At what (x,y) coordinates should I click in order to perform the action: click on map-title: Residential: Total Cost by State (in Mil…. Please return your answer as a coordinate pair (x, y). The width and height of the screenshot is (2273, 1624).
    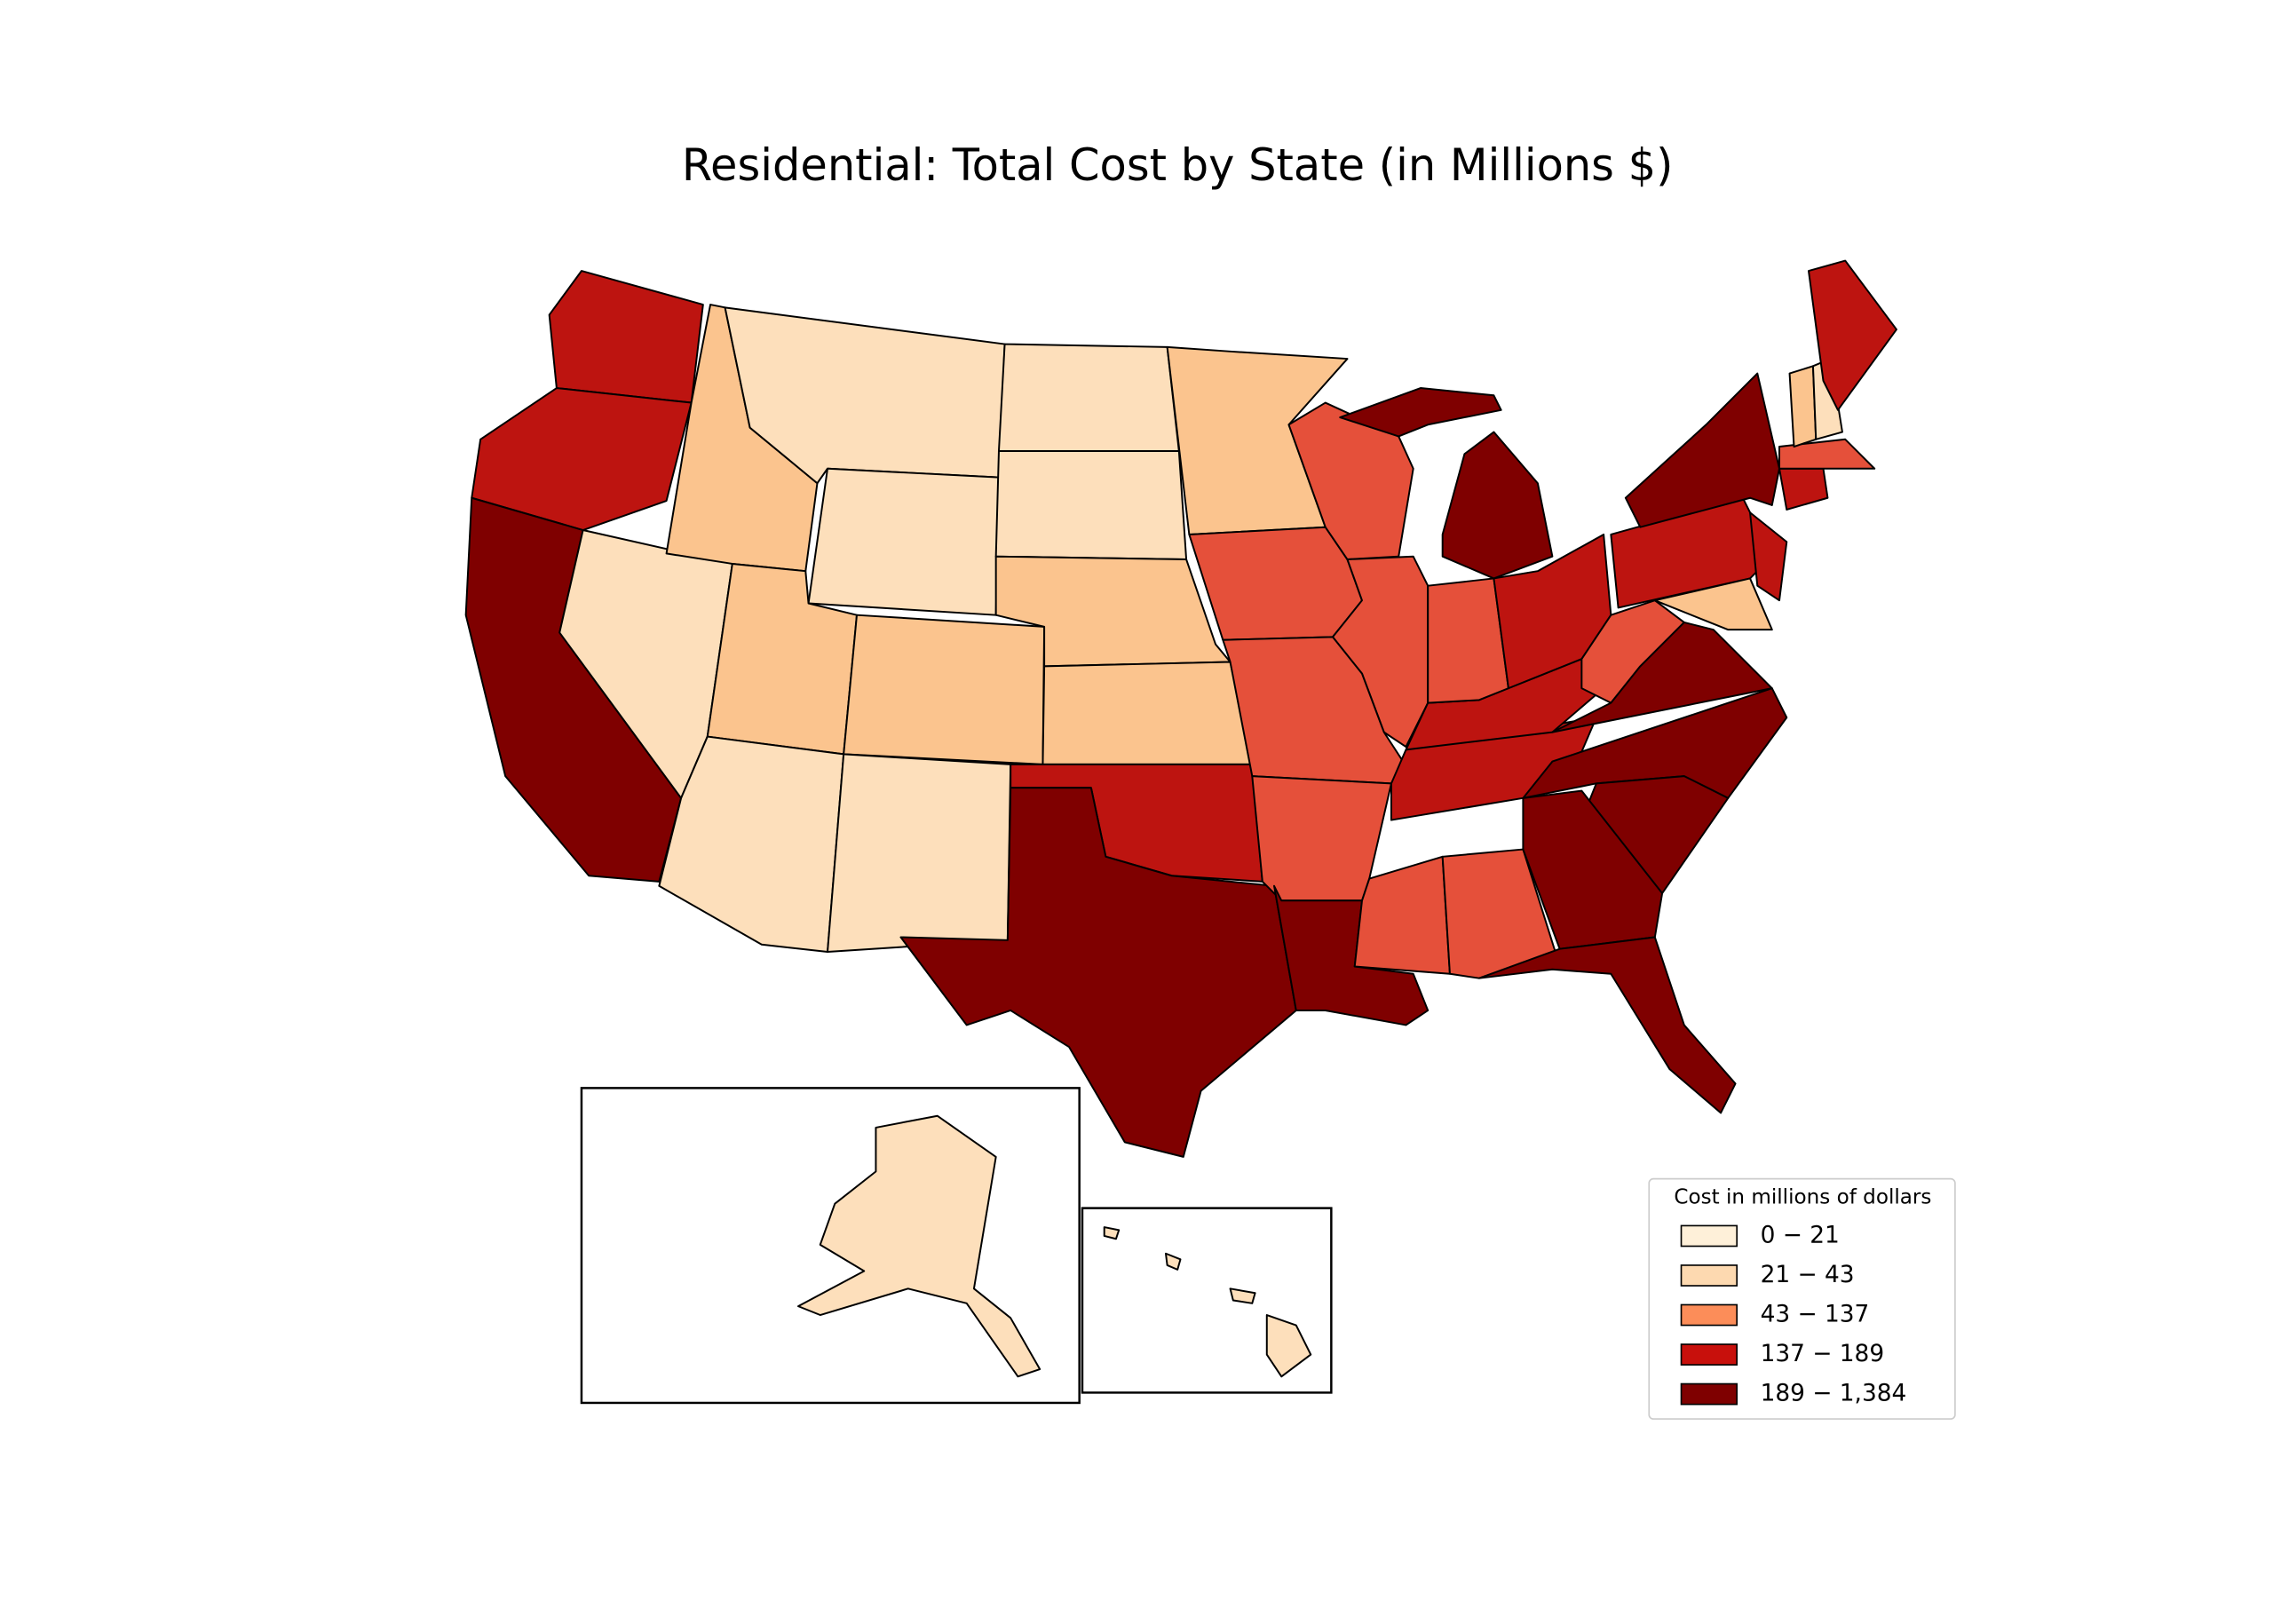
    Looking at the image, I should click on (1178, 165).